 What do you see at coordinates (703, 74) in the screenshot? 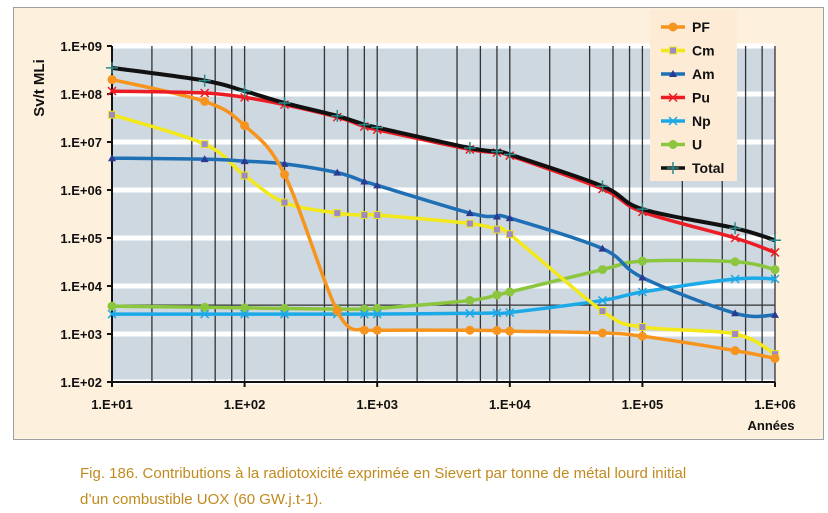
I see `legend-label-am: Am` at bounding box center [703, 74].